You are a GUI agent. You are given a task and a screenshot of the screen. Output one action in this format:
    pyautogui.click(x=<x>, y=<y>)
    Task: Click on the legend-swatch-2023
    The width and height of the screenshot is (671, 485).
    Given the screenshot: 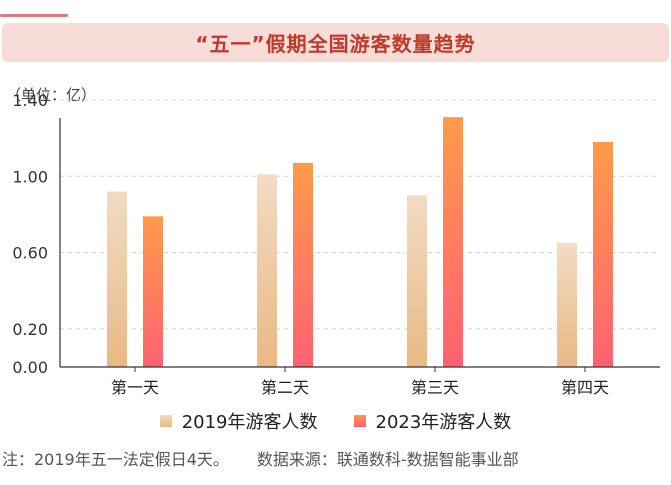 What is the action you would take?
    pyautogui.click(x=359, y=421)
    